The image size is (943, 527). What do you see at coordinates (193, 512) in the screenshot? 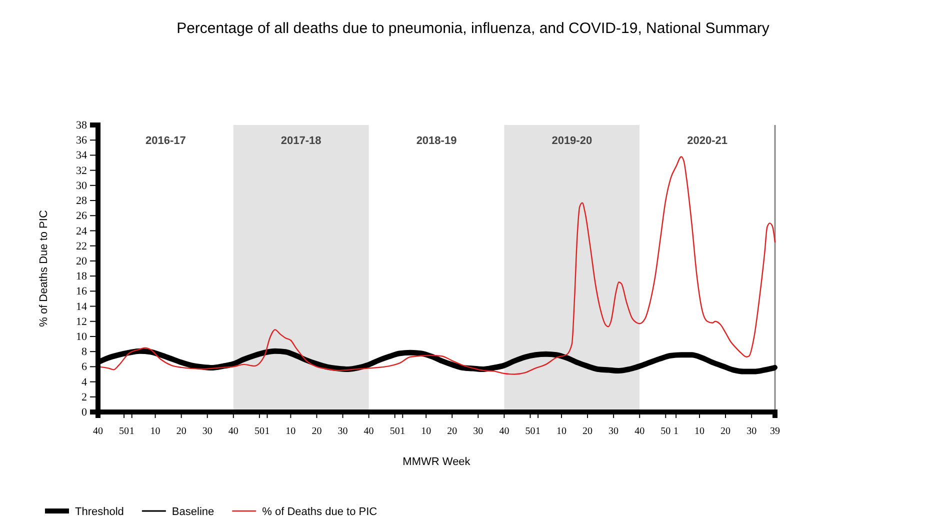
I see `legend-label: Baseline` at bounding box center [193, 512].